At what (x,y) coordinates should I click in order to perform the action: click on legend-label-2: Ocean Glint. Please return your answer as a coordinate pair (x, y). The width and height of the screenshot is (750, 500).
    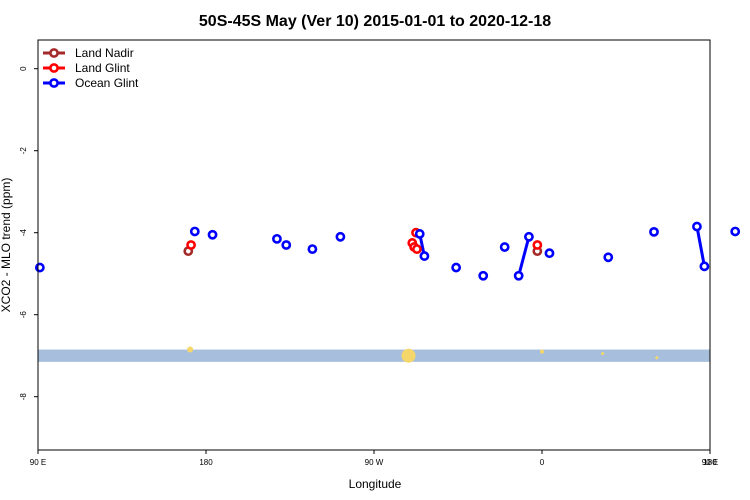
    Looking at the image, I should click on (107, 83).